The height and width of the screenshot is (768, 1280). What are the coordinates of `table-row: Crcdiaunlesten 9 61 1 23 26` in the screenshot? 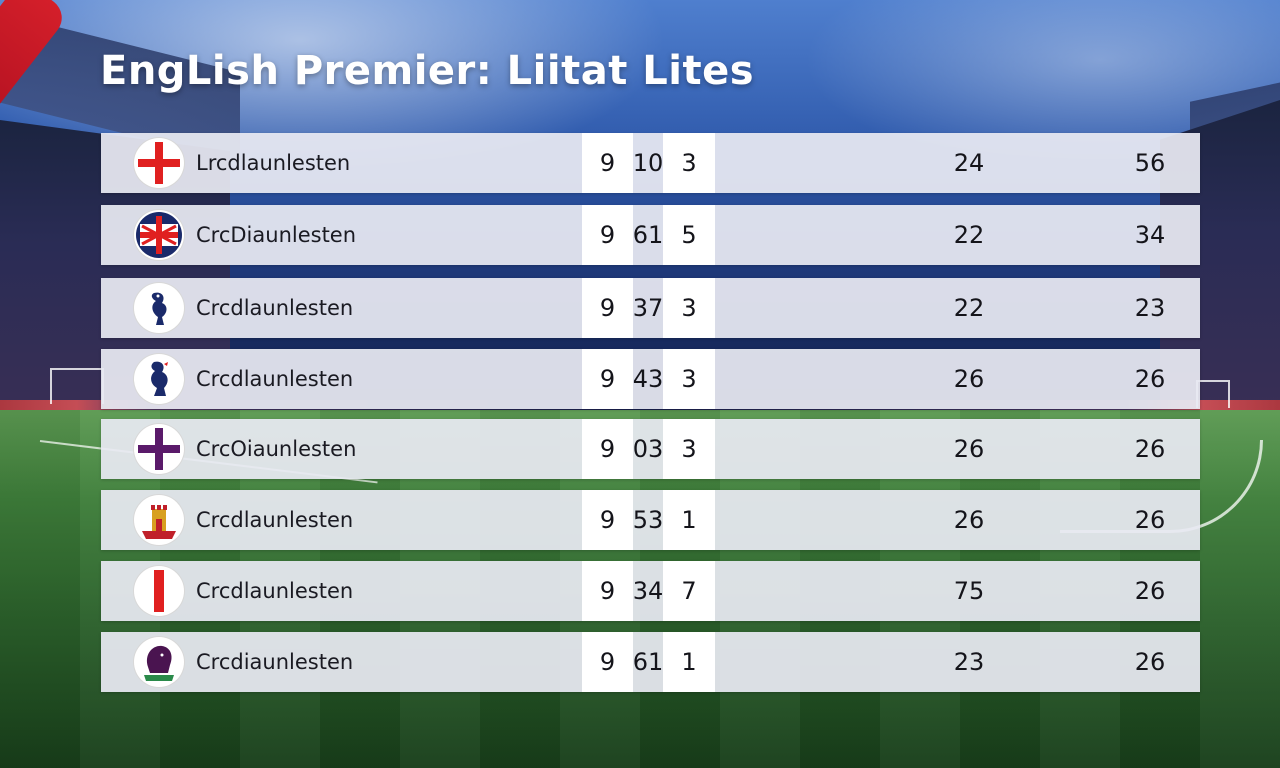 It's located at (650, 662).